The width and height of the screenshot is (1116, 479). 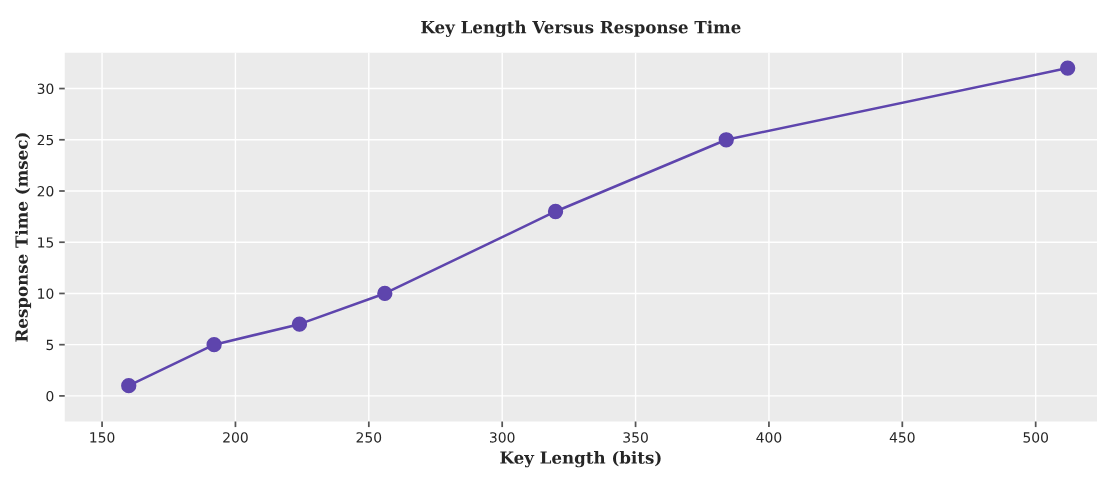 I want to click on x-tick-label: 150, so click(x=102, y=437).